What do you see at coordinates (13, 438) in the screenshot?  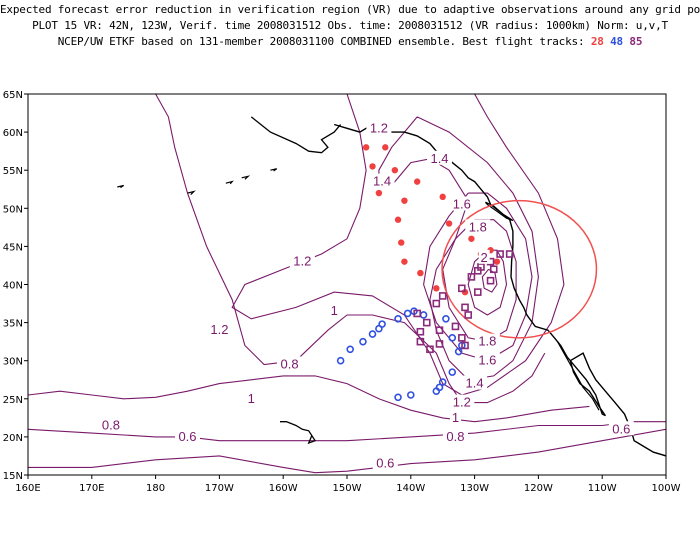 I see `y-tick-label: 20N` at bounding box center [13, 438].